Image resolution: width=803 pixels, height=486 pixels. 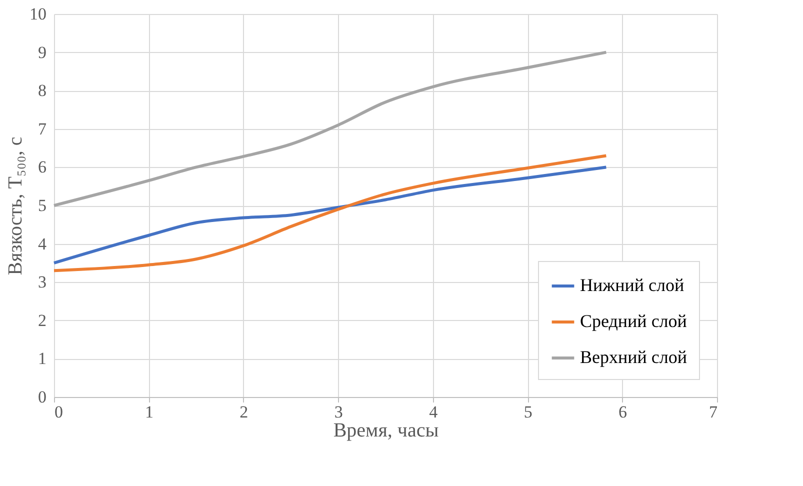 I want to click on y-tick-label: 10, so click(x=38, y=14).